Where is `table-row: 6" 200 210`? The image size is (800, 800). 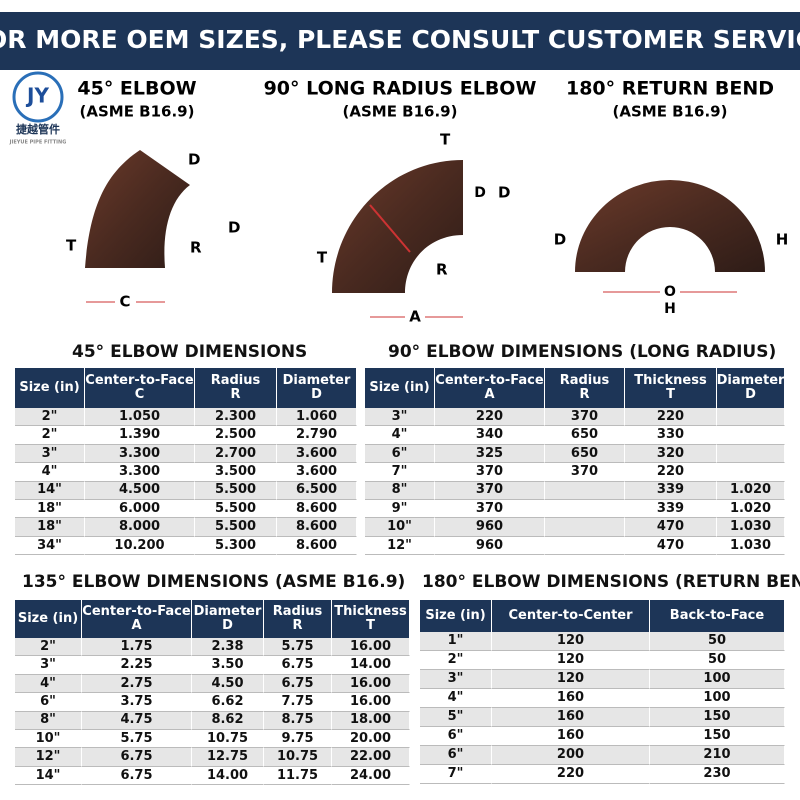
table-row: 6" 200 210 is located at coordinates (602, 755).